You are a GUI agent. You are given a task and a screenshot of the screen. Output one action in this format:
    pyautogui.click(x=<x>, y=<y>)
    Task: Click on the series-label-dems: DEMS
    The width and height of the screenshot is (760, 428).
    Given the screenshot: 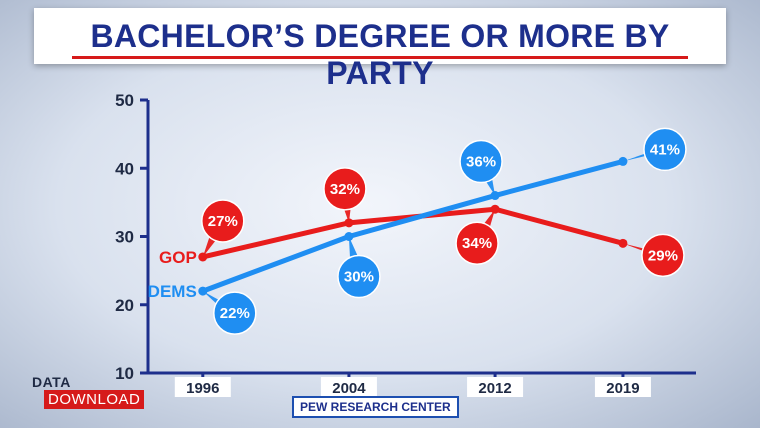 What is the action you would take?
    pyautogui.click(x=172, y=291)
    